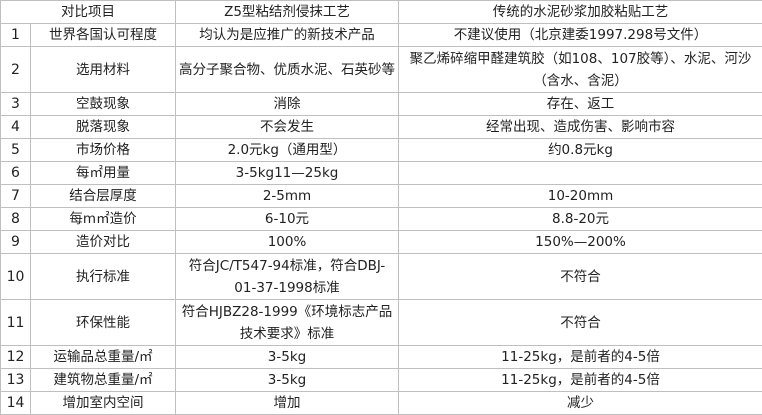 Image resolution: width=762 pixels, height=415 pixels. Describe the element at coordinates (580, 69) in the screenshot. I see `row-traditional: 聚乙烯碎缩甲醛建筑胶（如108、107胶等）、水泥、河沙（含水、含泥）` at that location.